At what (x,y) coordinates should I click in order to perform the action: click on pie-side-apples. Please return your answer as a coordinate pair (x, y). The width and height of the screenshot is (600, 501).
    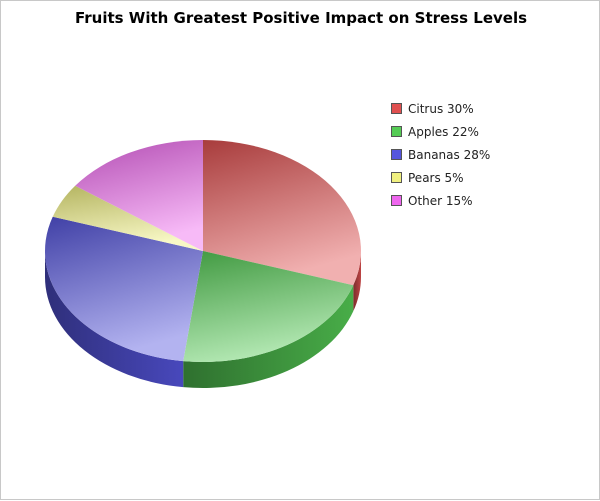
    Looking at the image, I should click on (268, 336).